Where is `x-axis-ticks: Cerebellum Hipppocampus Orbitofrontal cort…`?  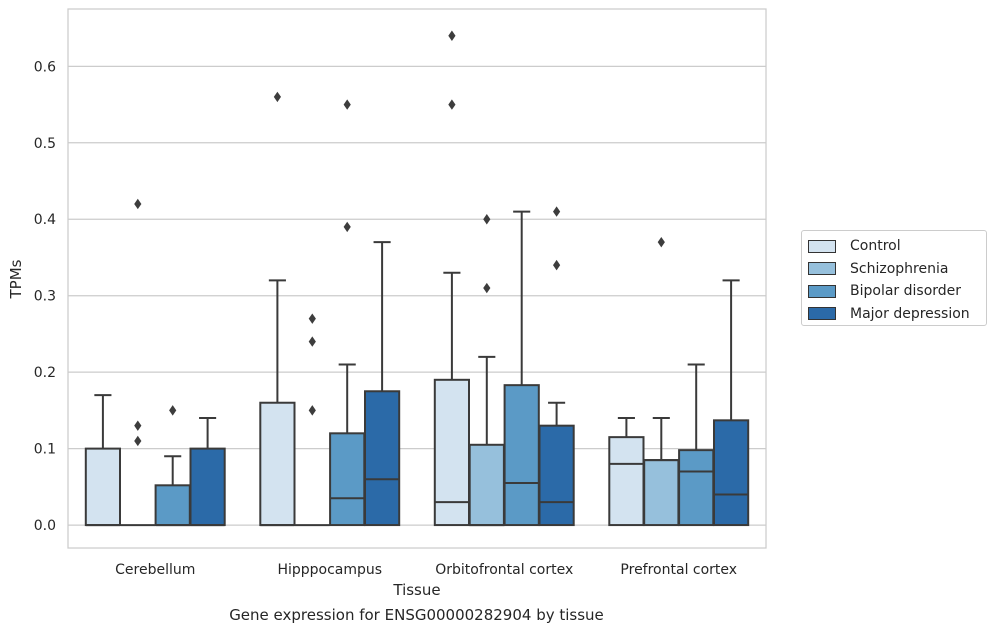 x-axis-ticks: Cerebellum Hipppocampus Orbitofrontal cort… is located at coordinates (426, 570).